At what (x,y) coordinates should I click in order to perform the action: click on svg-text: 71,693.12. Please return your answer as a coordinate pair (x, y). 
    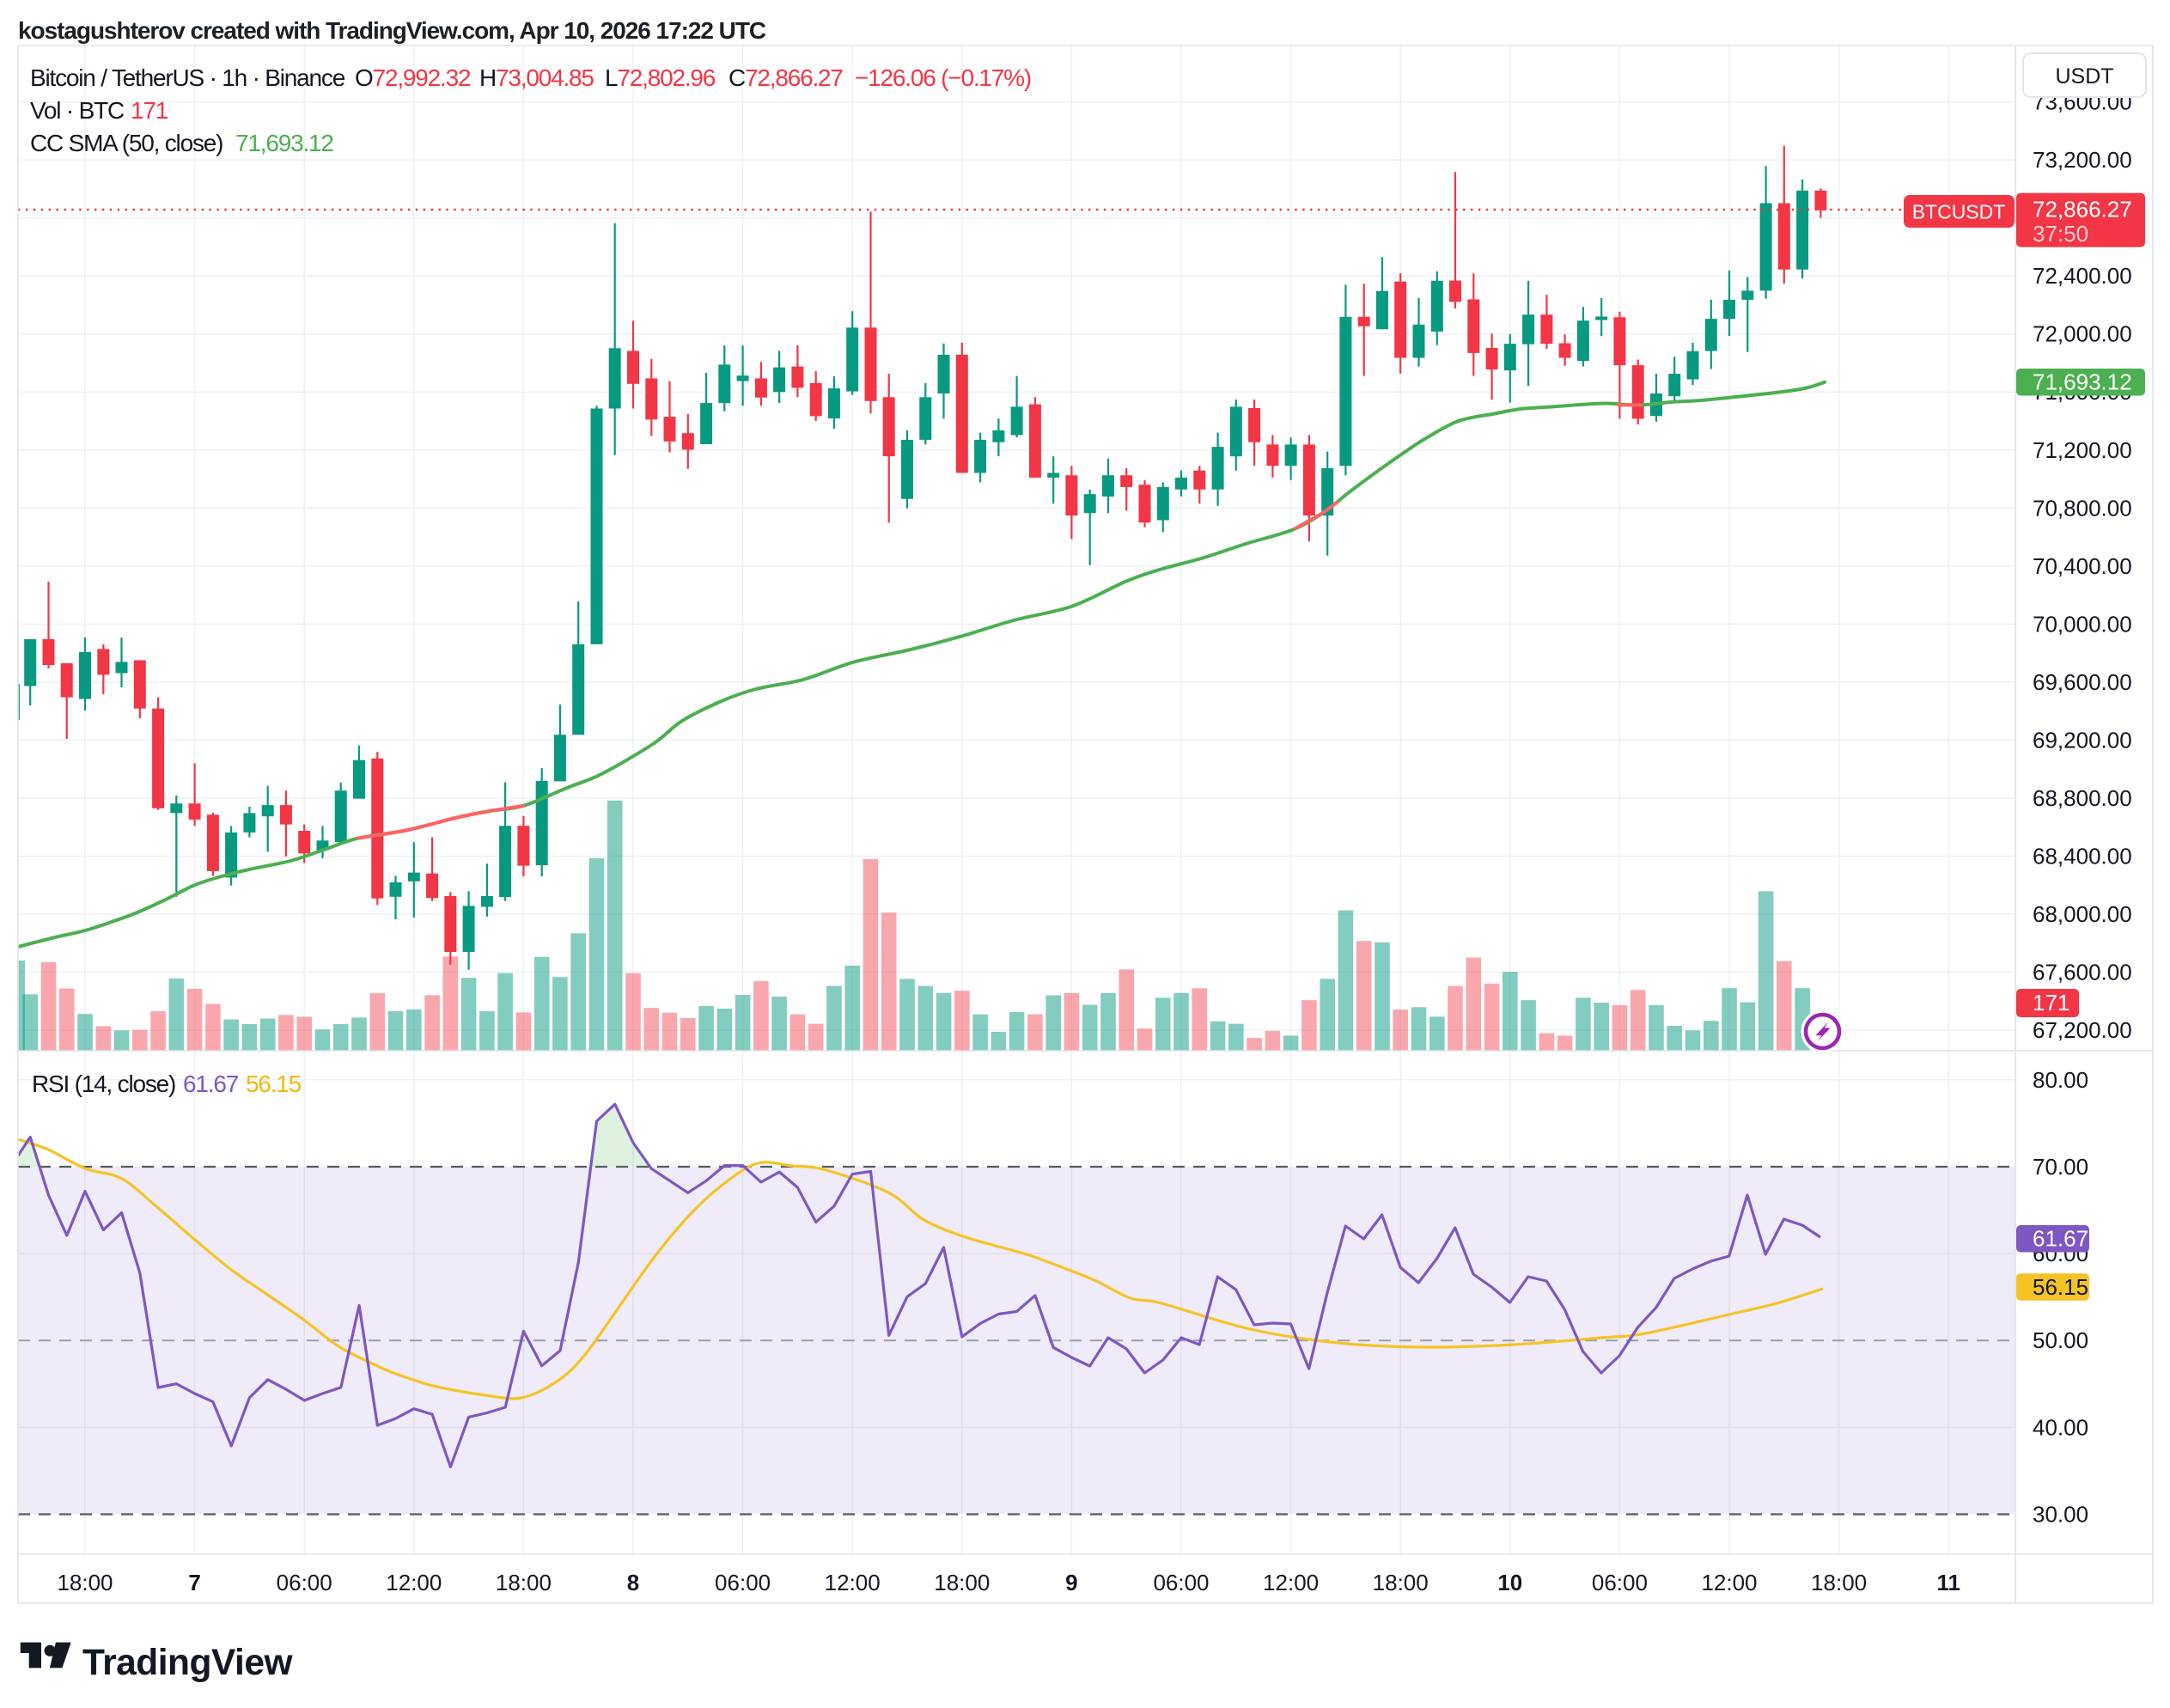
    Looking at the image, I should click on (2082, 382).